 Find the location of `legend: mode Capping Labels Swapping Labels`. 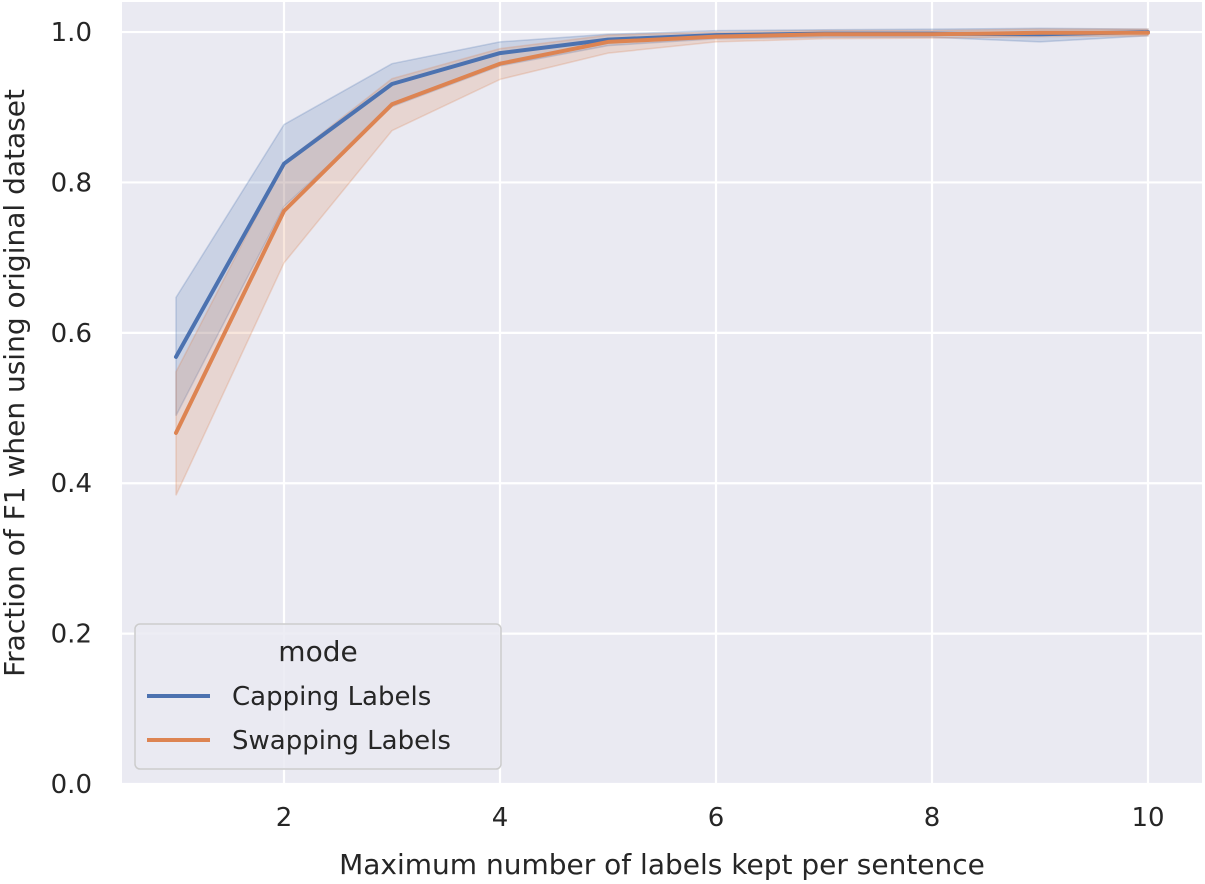

legend: mode Capping Labels Swapping Labels is located at coordinates (318, 696).